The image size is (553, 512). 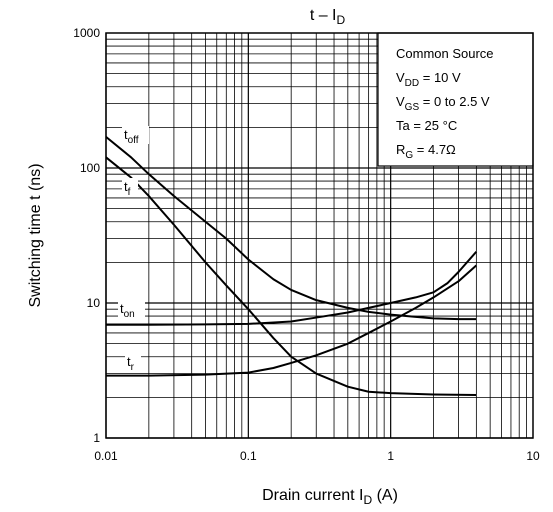 What do you see at coordinates (533, 456) in the screenshot?
I see `x-tick-label: 10` at bounding box center [533, 456].